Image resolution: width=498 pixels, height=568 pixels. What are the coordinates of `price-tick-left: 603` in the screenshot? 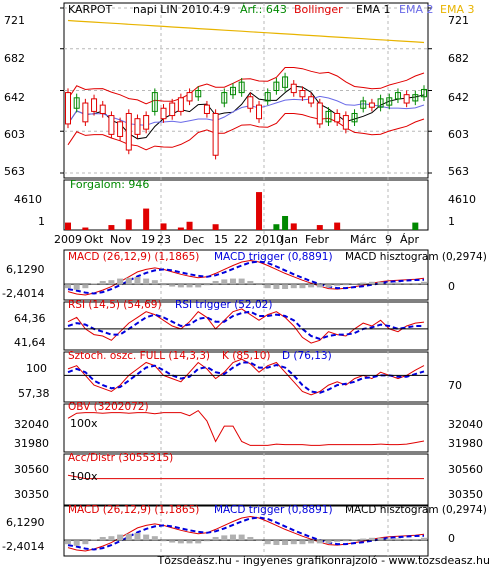 It's located at (14, 134).